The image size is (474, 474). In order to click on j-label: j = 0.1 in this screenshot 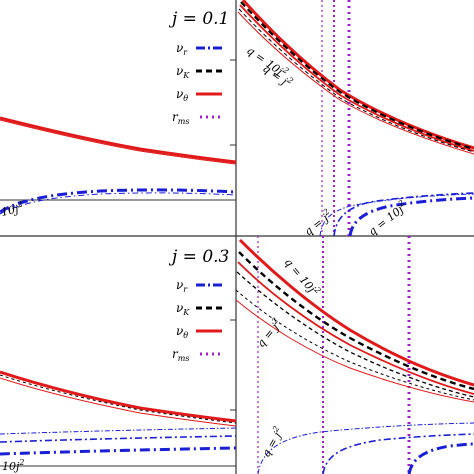, I will do `click(198, 19)`.